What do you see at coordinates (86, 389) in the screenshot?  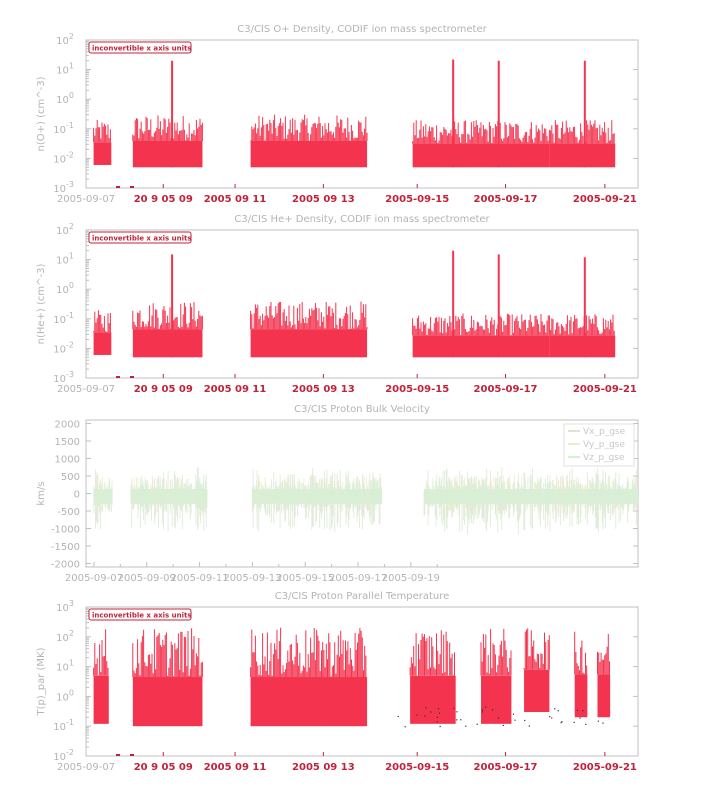 I see `x-tick-label: 2005-09-07` at bounding box center [86, 389].